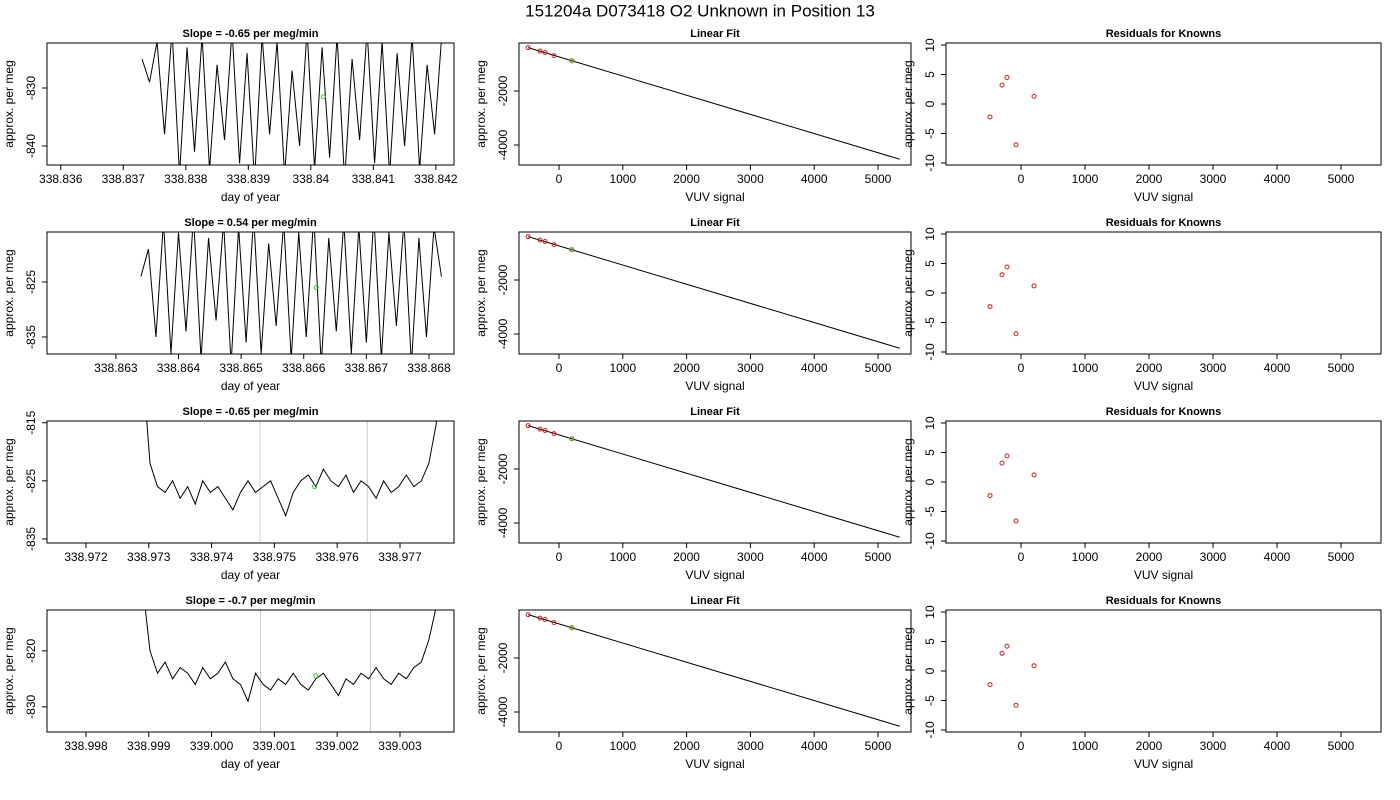 The width and height of the screenshot is (1400, 800). Describe the element at coordinates (31, 651) in the screenshot. I see `y-tick-label: -820` at that location.